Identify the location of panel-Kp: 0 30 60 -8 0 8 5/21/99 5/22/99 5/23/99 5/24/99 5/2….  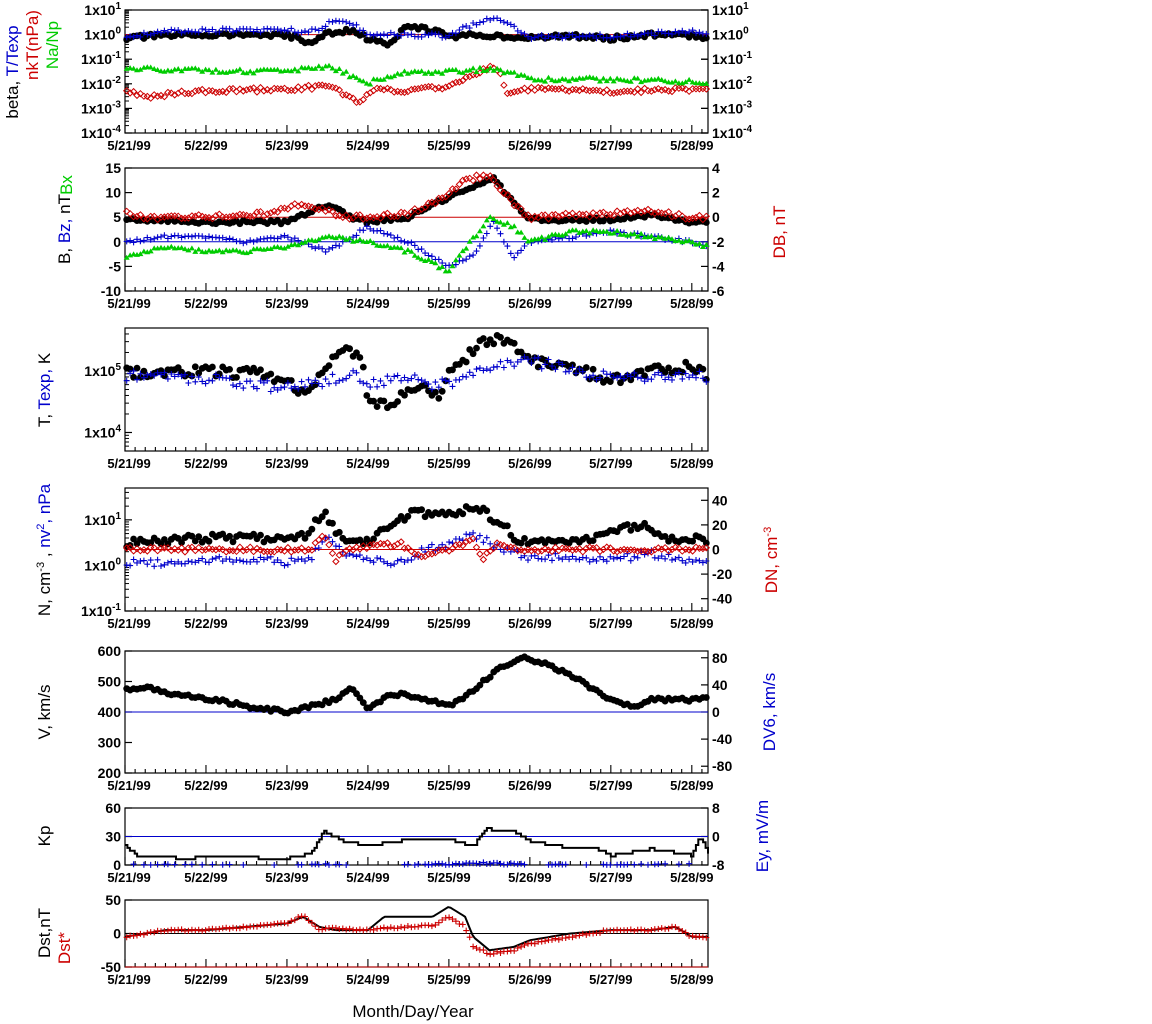
(403, 842).